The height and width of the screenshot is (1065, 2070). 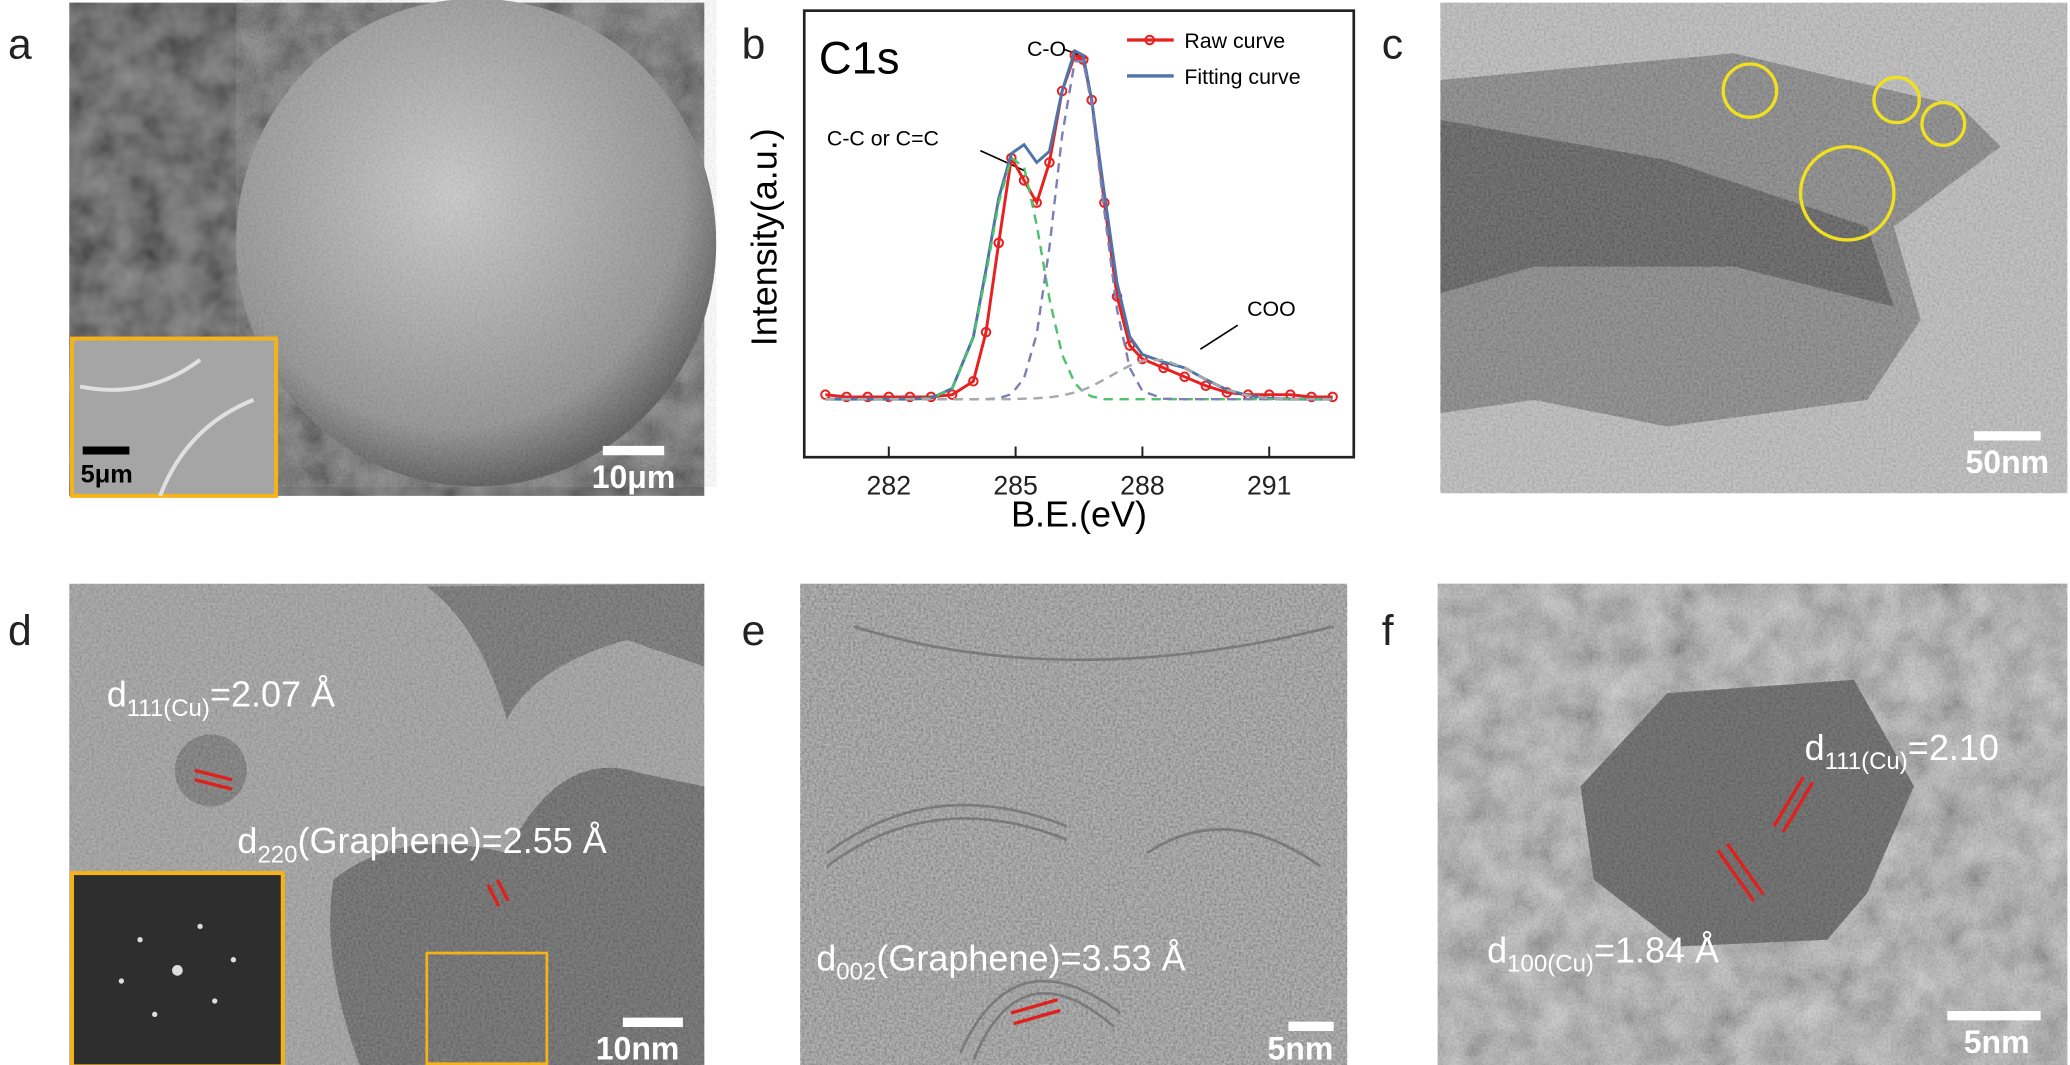 What do you see at coordinates (883, 138) in the screenshot?
I see `annotation: C-C or C=C` at bounding box center [883, 138].